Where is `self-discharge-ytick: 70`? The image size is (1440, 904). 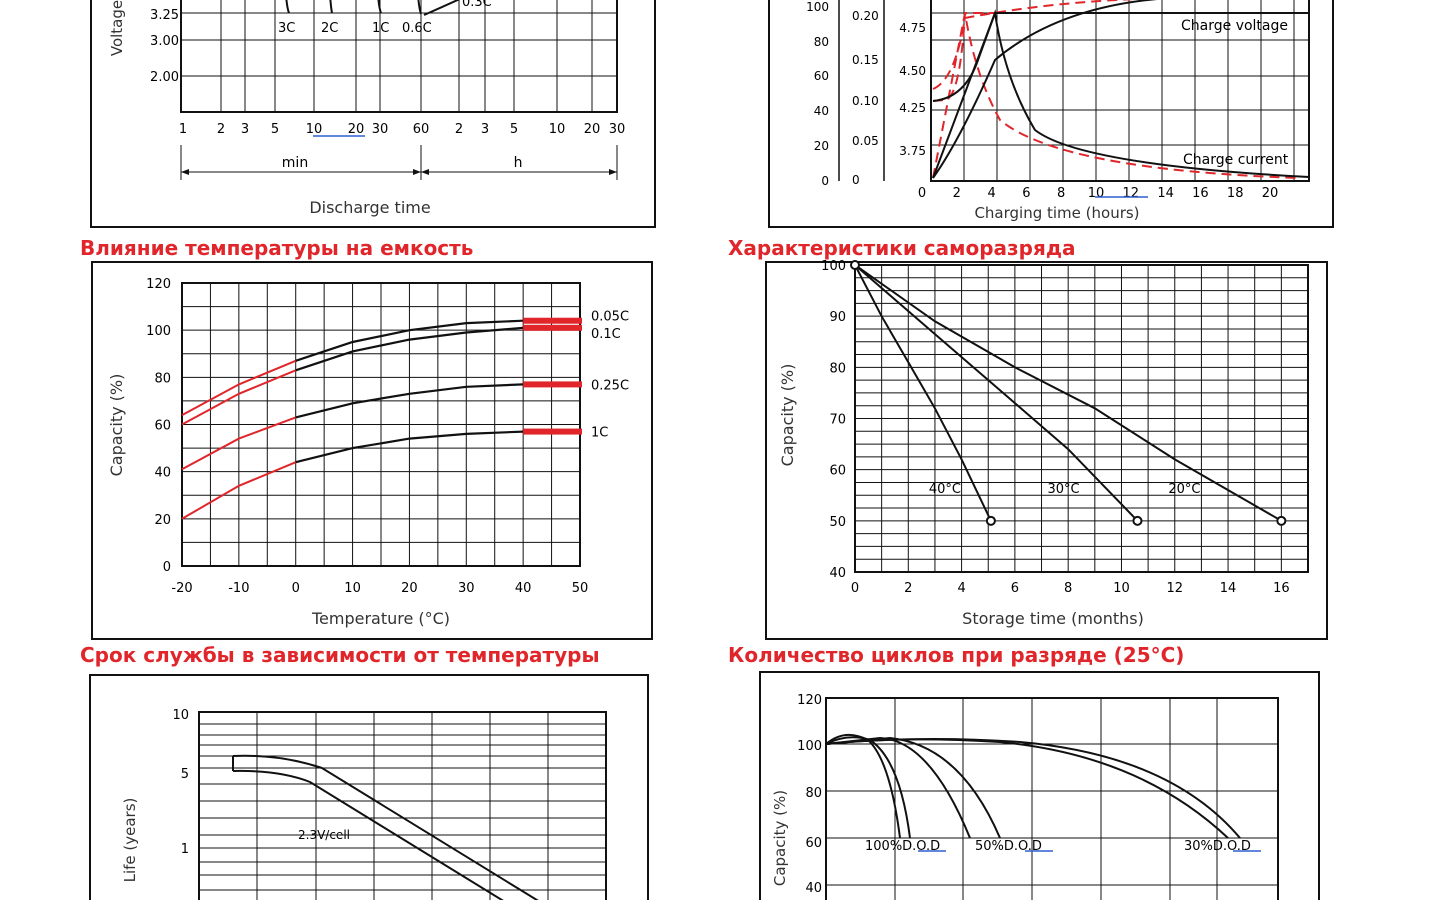
self-discharge-ytick: 70 is located at coordinates (837, 420).